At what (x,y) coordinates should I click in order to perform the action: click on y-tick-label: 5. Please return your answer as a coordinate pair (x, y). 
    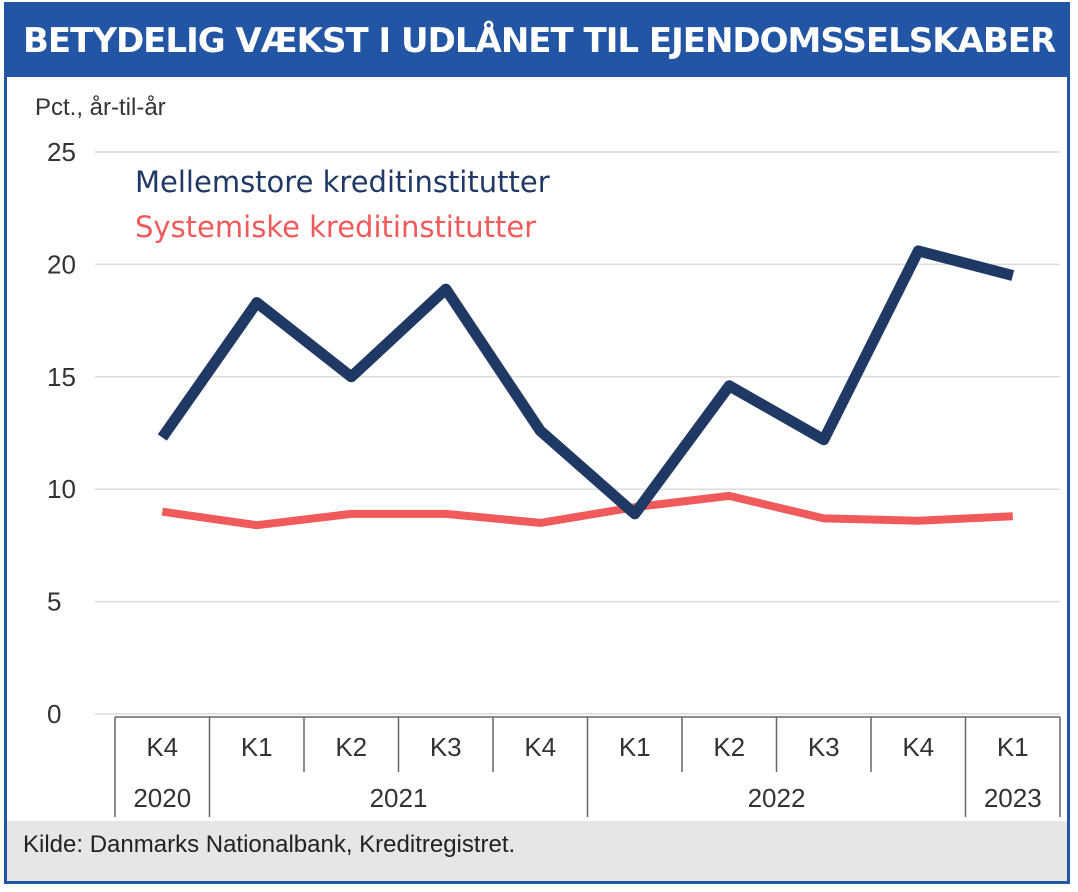
    Looking at the image, I should click on (54, 602).